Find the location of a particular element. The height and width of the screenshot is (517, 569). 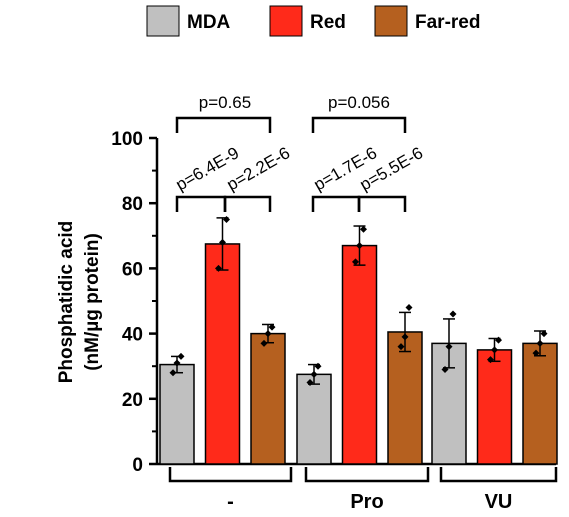

y-tick-label-1: 20 is located at coordinates (132, 400).